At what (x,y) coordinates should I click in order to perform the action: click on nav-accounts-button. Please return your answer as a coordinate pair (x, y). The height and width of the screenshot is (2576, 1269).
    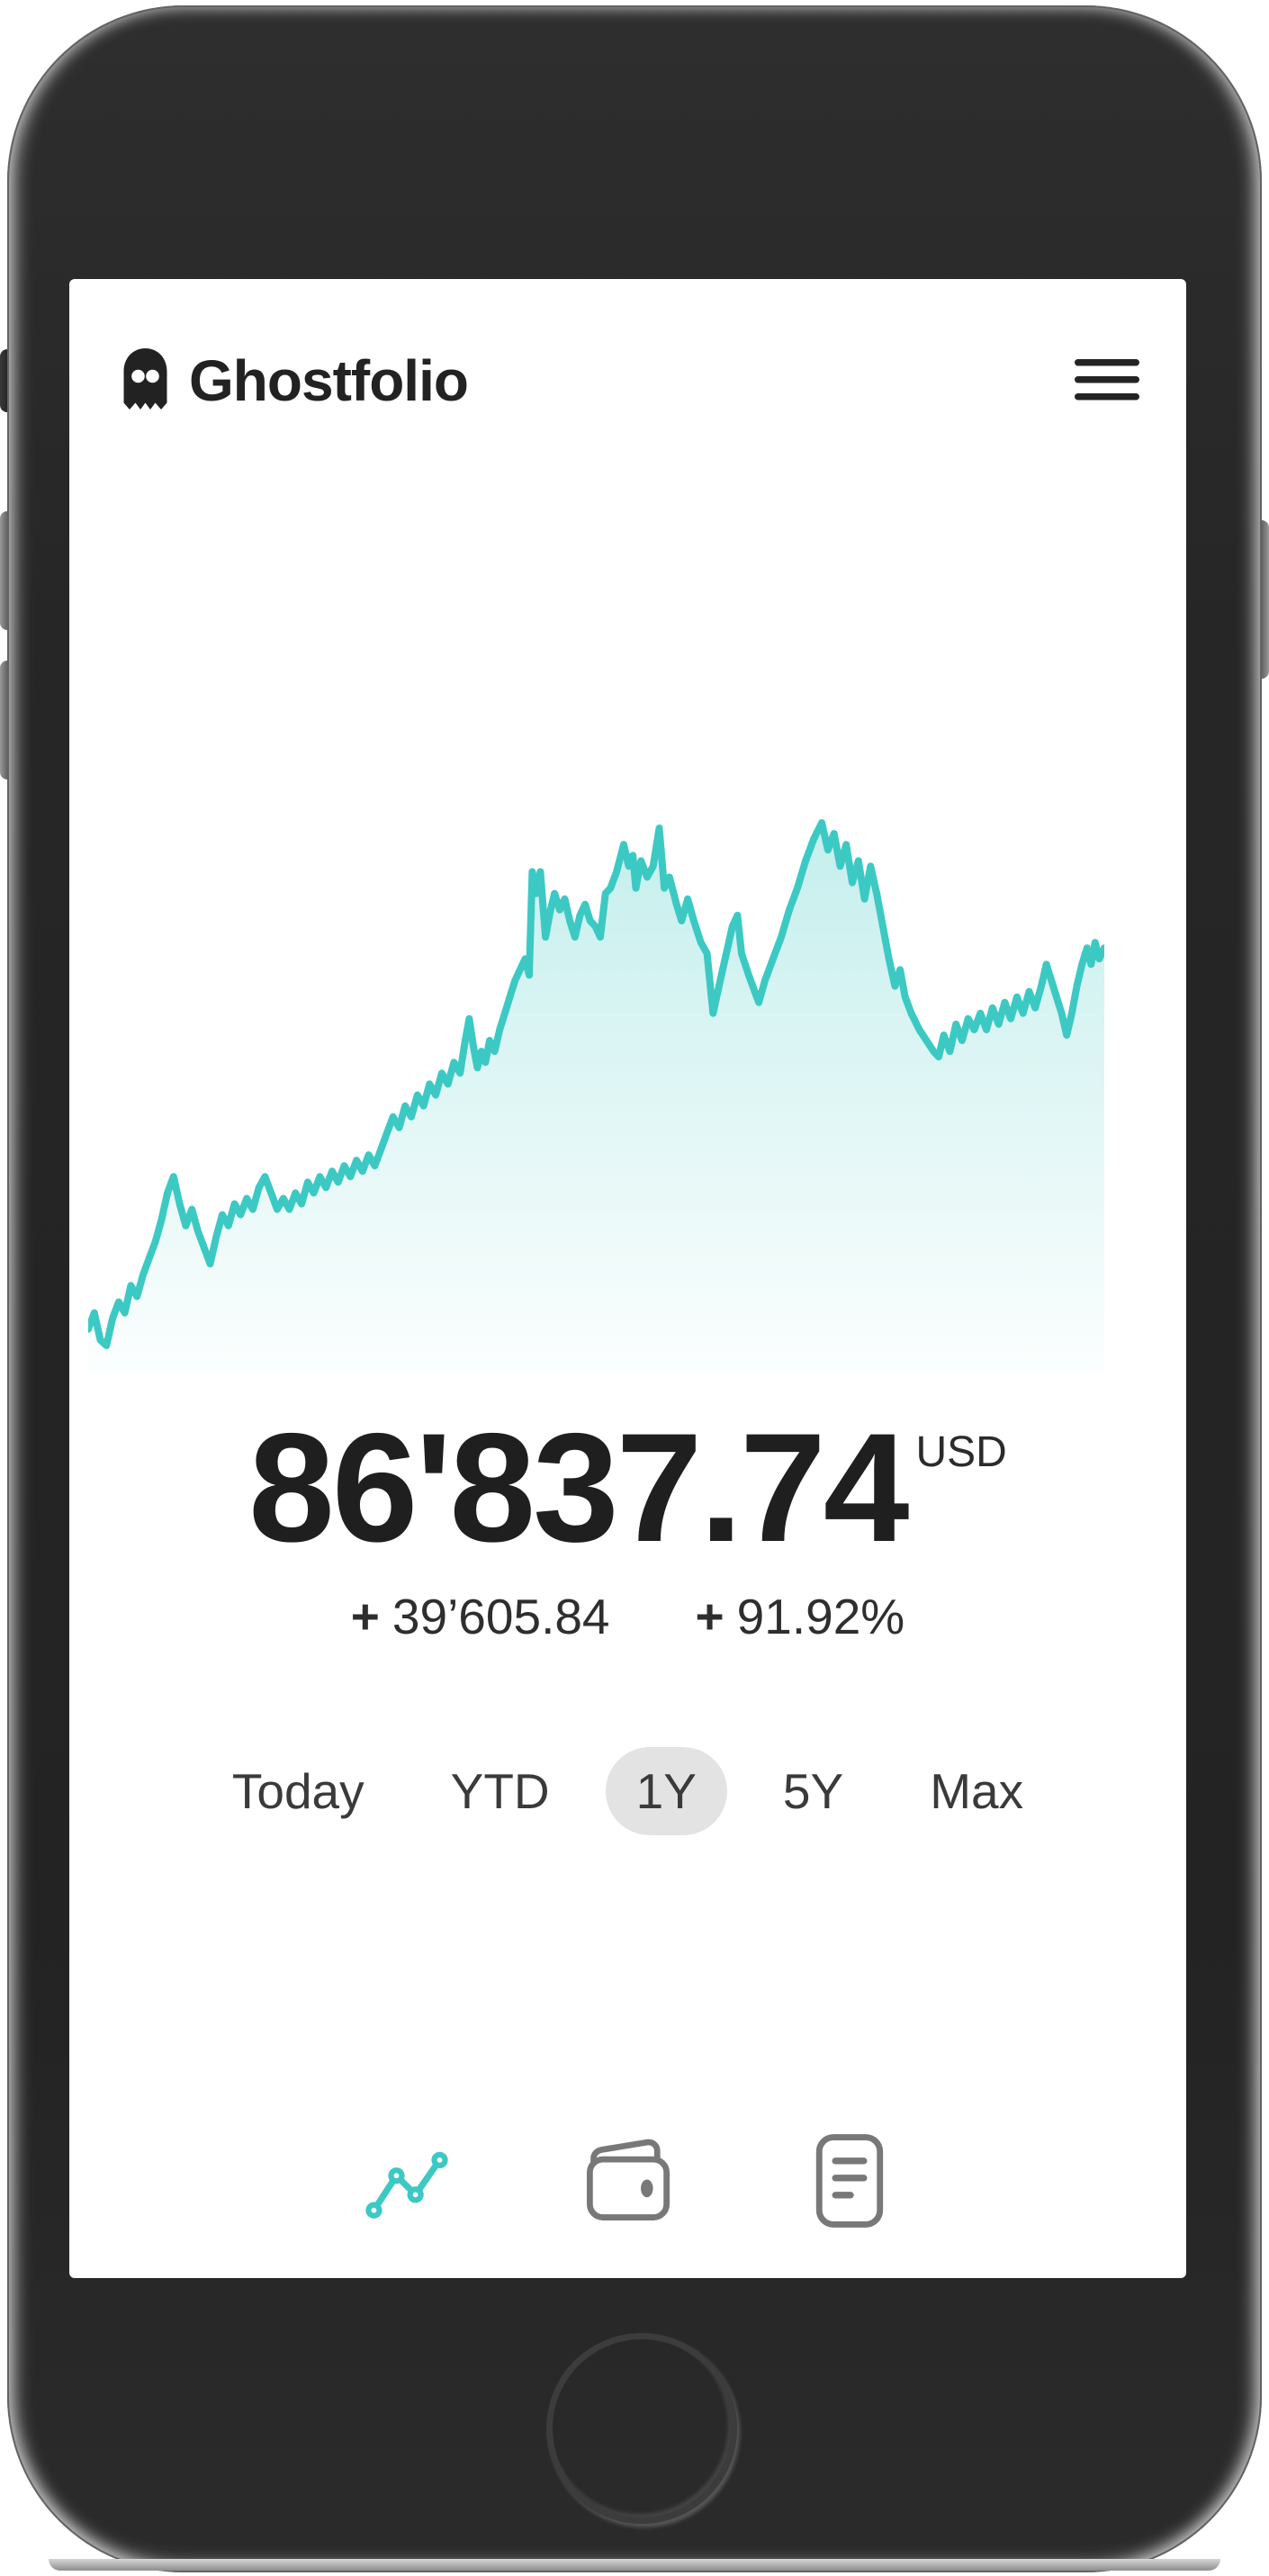
    Looking at the image, I should click on (628, 2181).